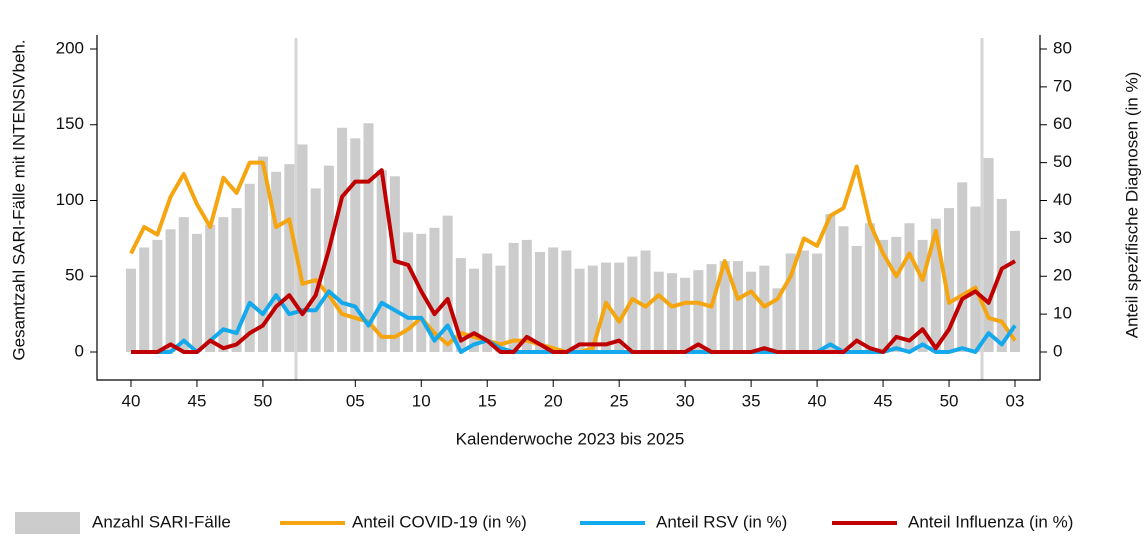  Describe the element at coordinates (70, 47) in the screenshot. I see `y-tick-label: 200` at that location.